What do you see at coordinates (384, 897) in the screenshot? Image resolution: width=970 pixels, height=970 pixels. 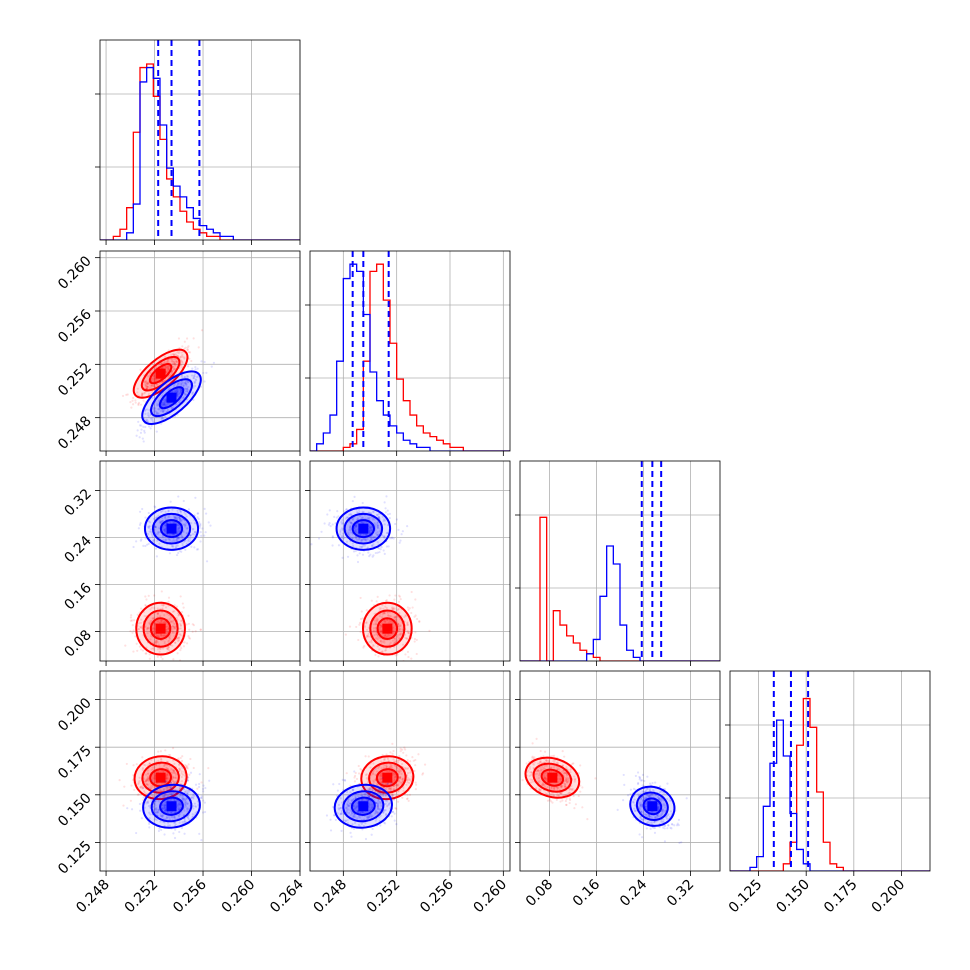 I see `x-tick-label: 0.252` at bounding box center [384, 897].